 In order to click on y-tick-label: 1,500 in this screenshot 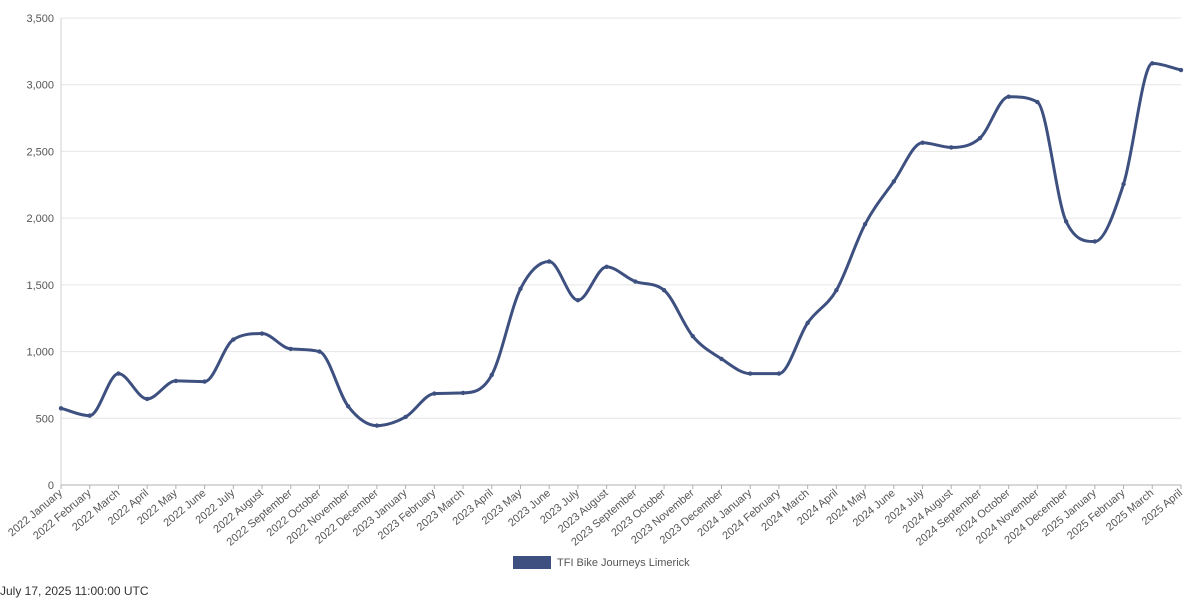, I will do `click(40, 286)`.